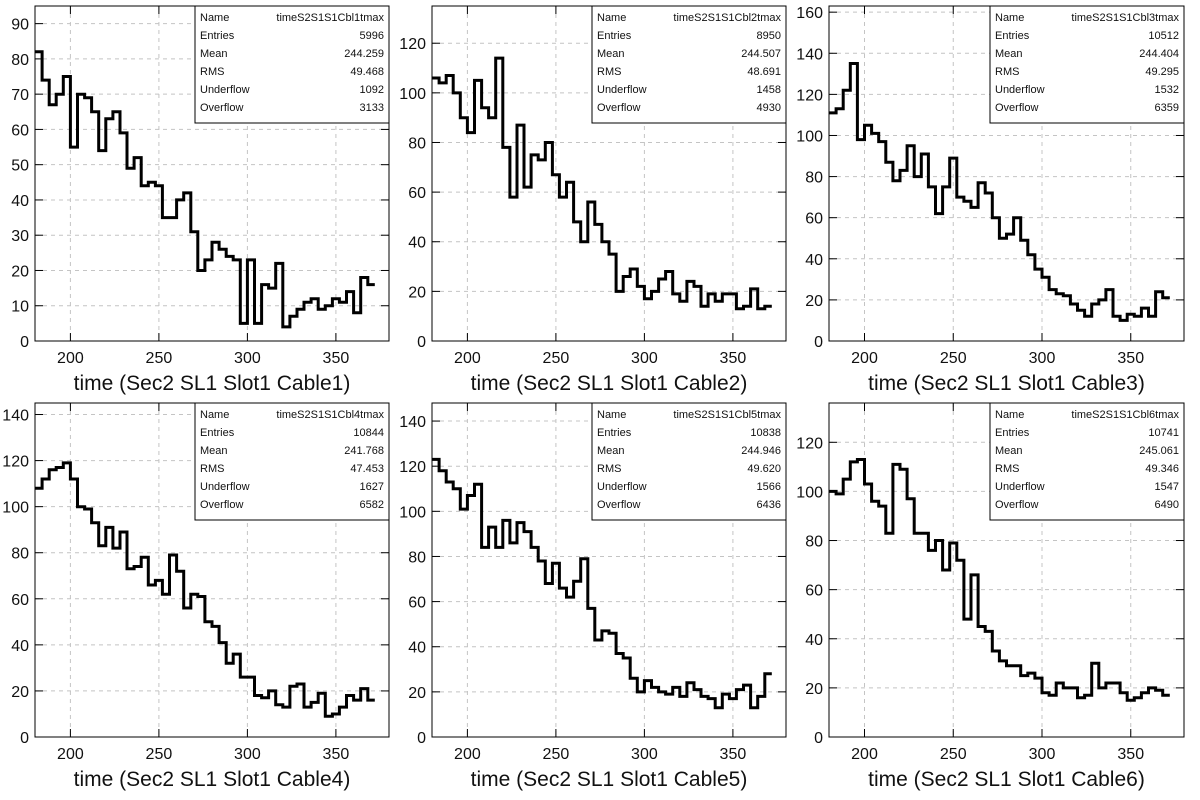 This screenshot has width=1200, height=800. Describe the element at coordinates (1159, 54) in the screenshot. I see `stats-value: 244.404` at that location.